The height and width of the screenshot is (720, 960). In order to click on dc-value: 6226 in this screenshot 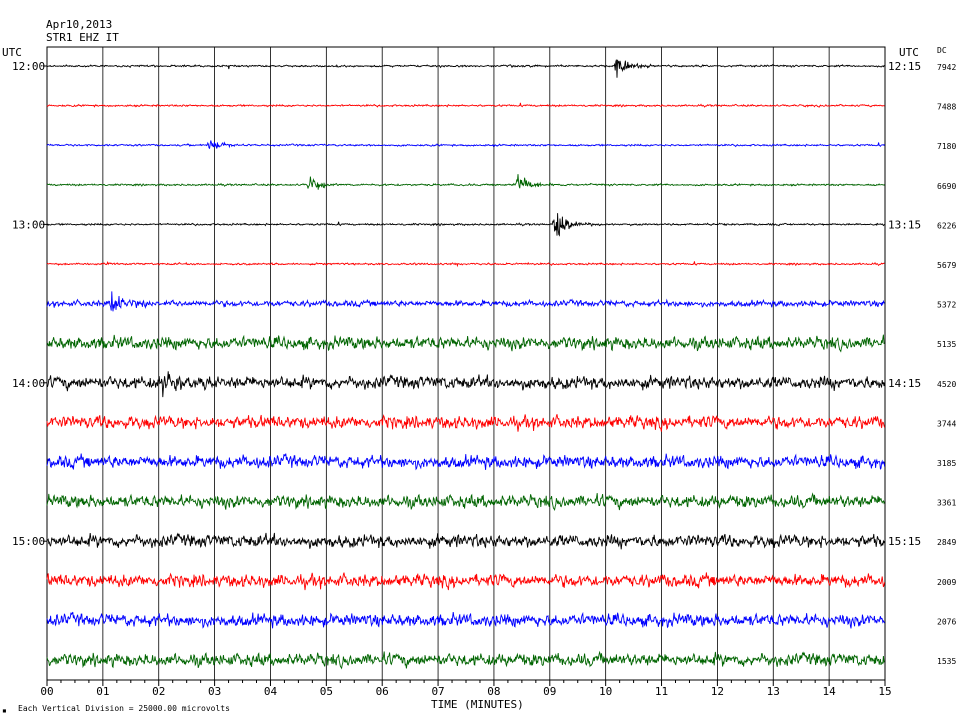, I will do `click(946, 225)`.